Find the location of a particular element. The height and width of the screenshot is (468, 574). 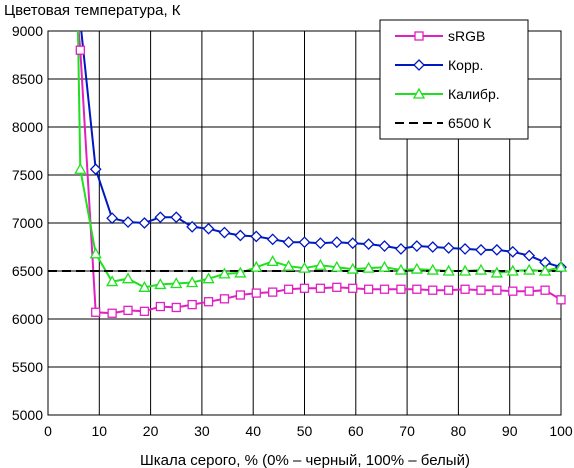

x-axis-ticks: 0 10 20 30 40 50 60 70 80 90 100 is located at coordinates (308, 431).